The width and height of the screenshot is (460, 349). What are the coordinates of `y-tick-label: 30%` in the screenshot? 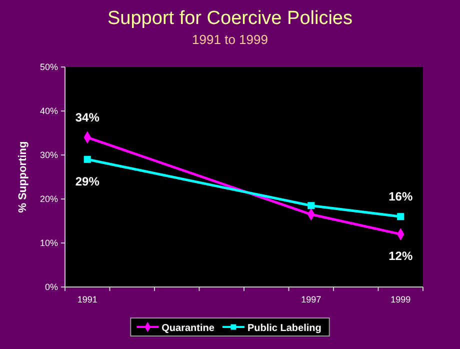 It's located at (49, 155).